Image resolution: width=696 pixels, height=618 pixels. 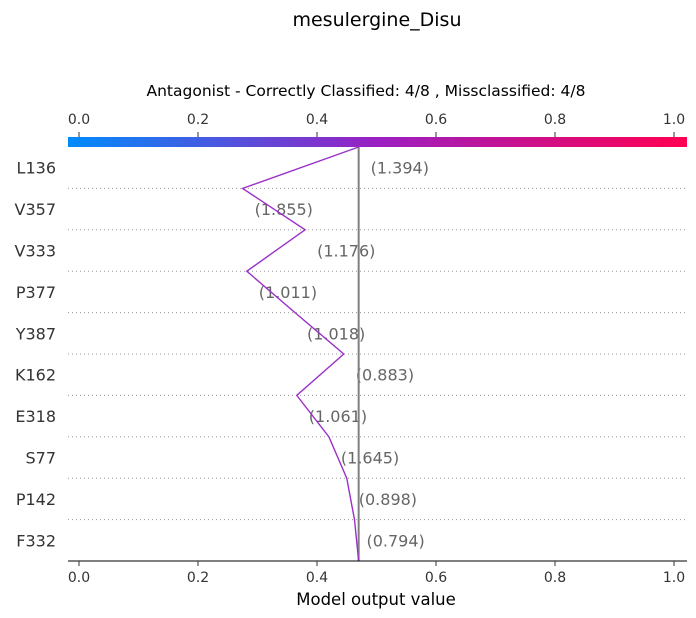 I want to click on feature-value-label: (1.645), so click(x=370, y=458).